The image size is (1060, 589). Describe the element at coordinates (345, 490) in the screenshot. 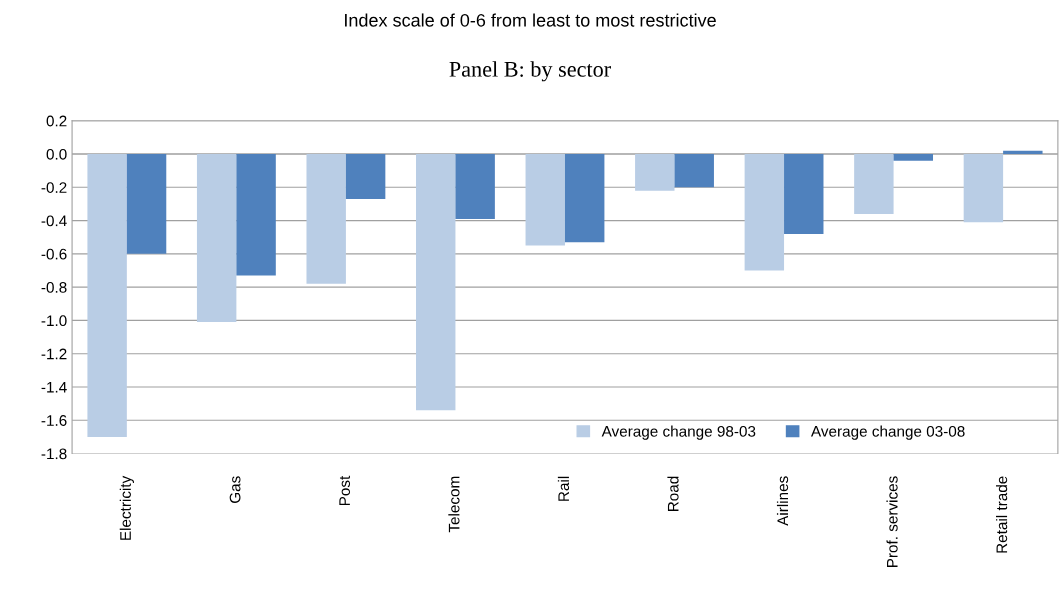

I see `x-tick-label: Post` at that location.